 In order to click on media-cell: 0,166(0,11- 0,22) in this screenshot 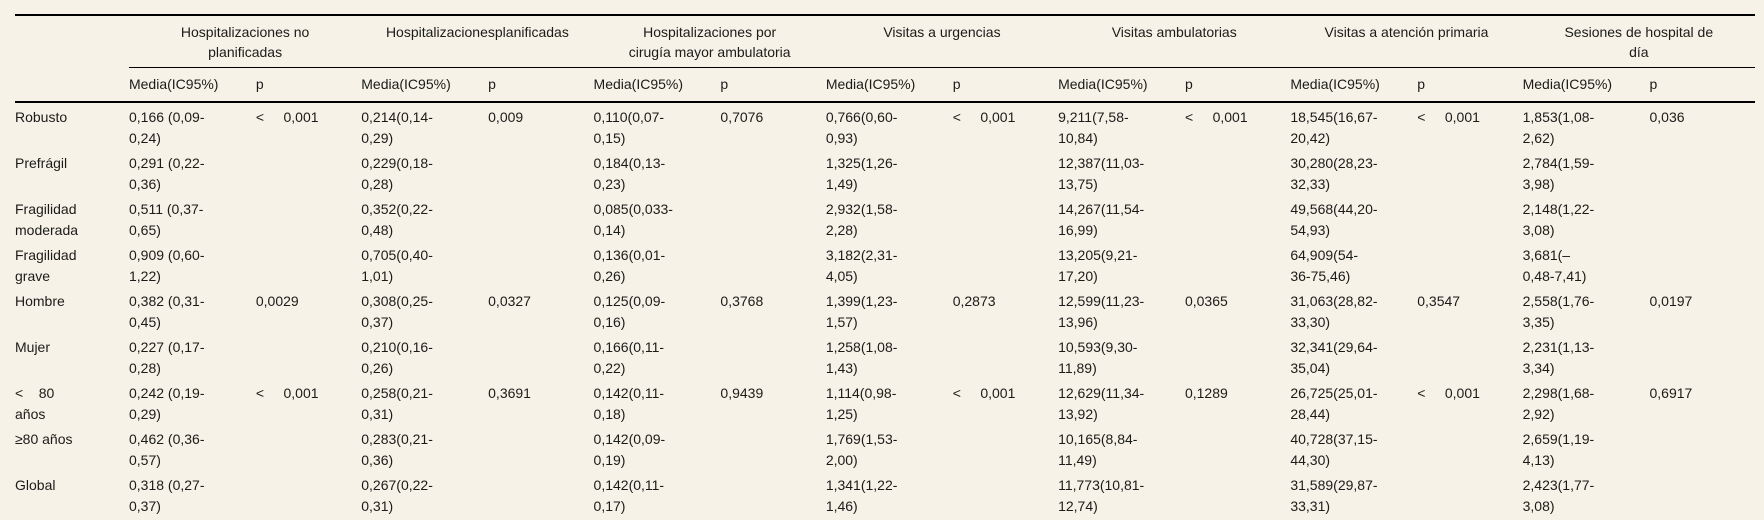, I will do `click(629, 357)`.